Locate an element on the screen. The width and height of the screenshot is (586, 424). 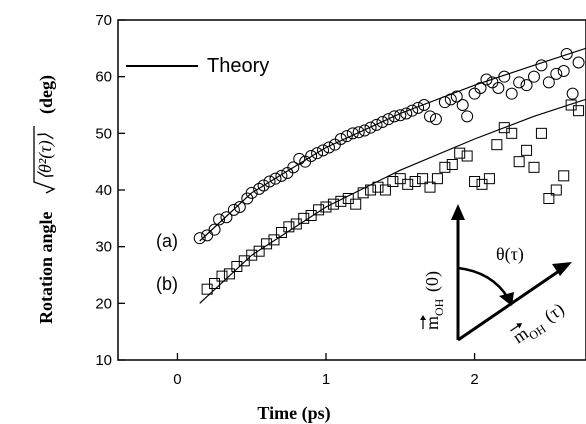
y-axis-title-prefix: Rotation angle is located at coordinates (46, 267).